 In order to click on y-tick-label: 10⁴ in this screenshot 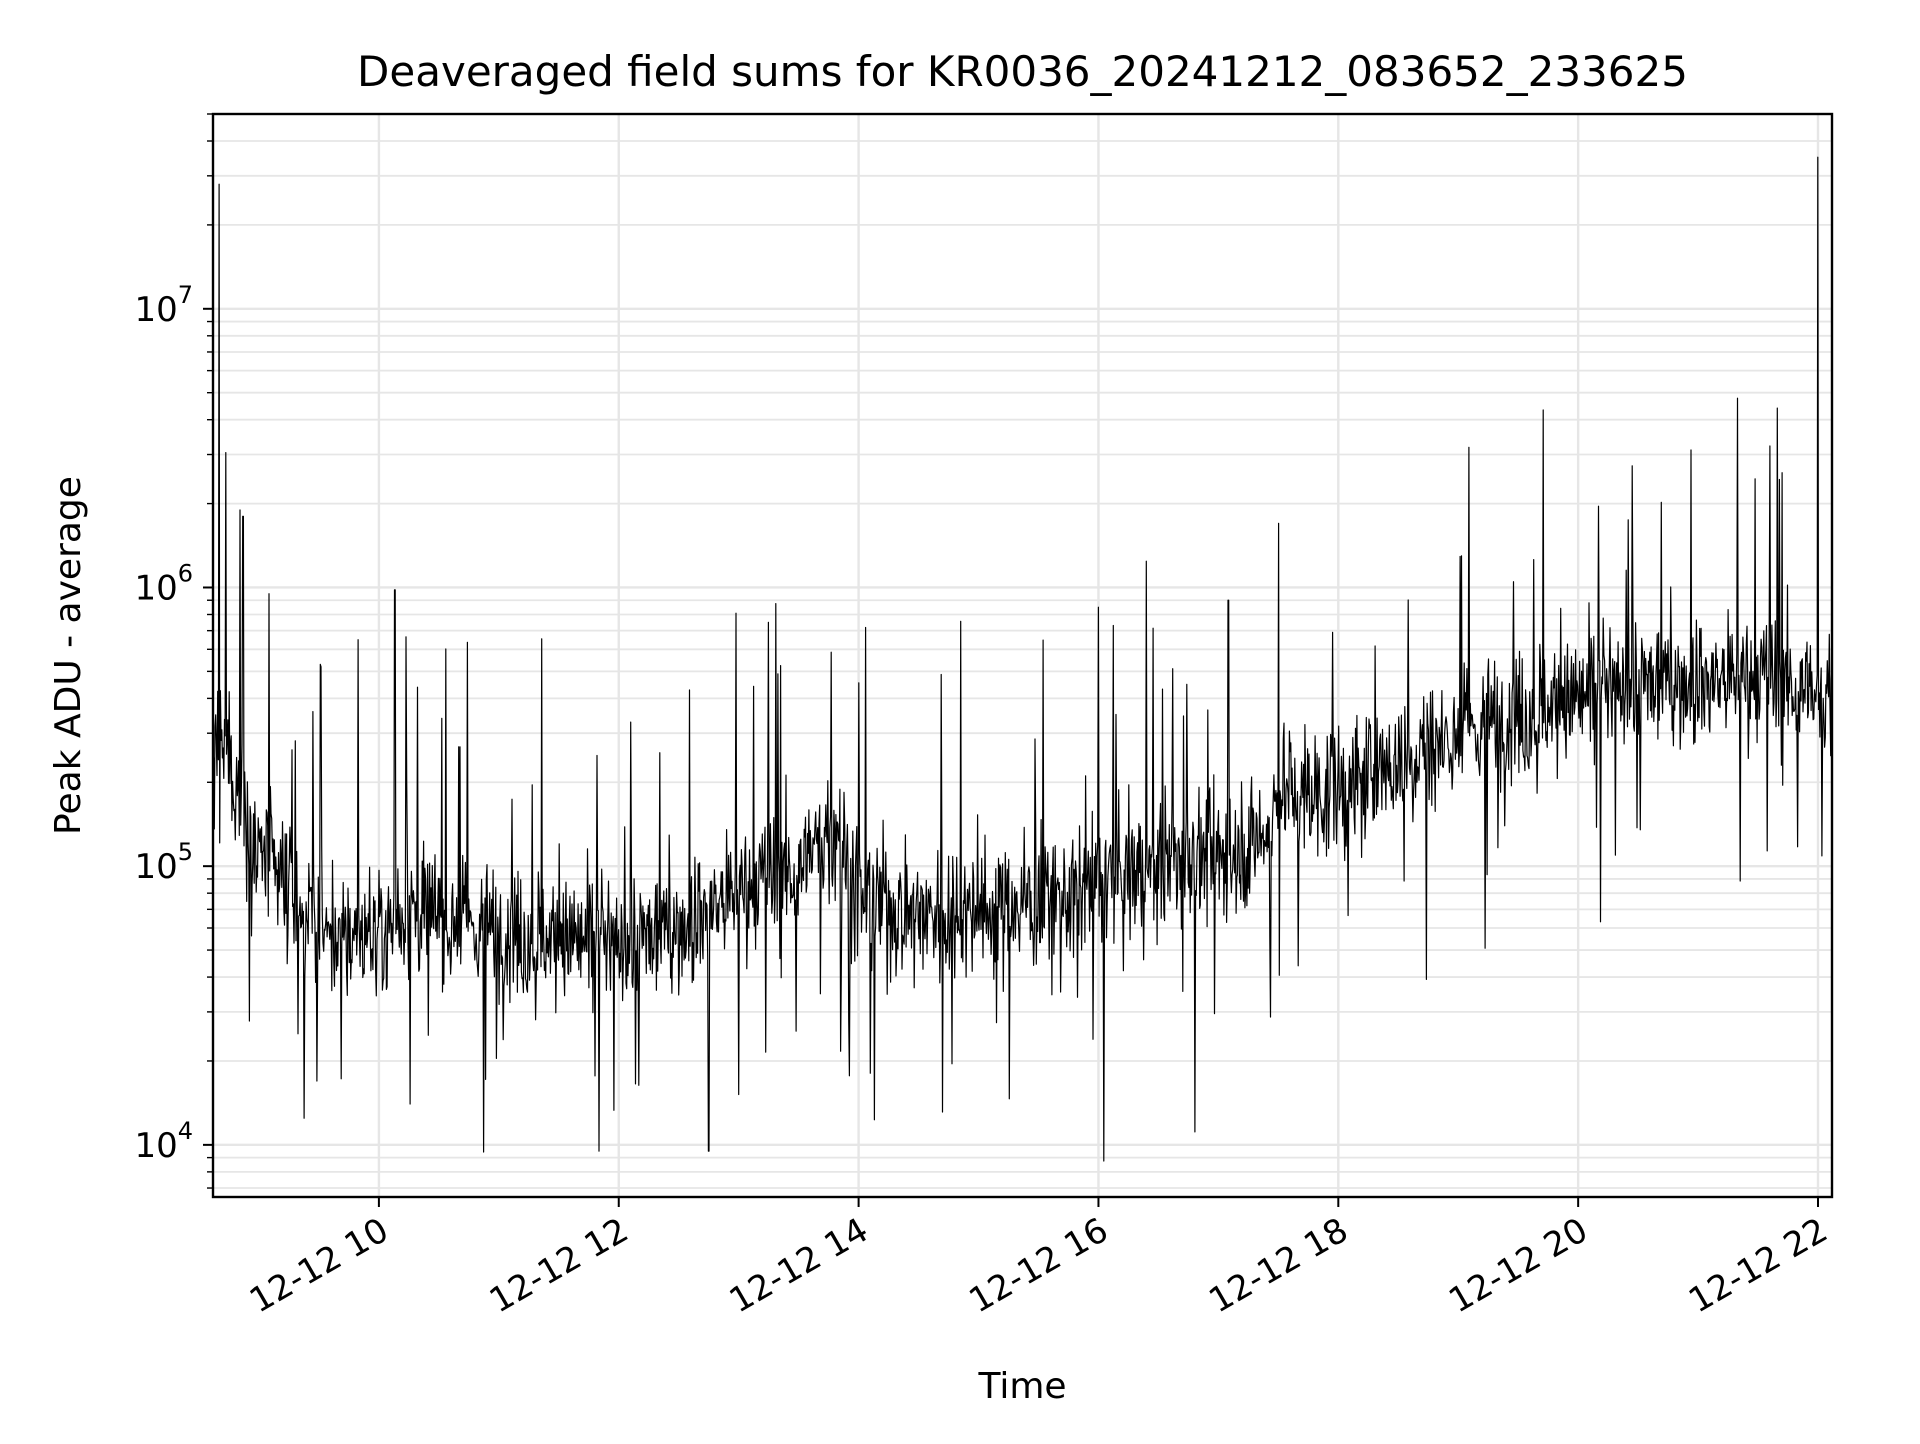, I will do `click(163, 1141)`.